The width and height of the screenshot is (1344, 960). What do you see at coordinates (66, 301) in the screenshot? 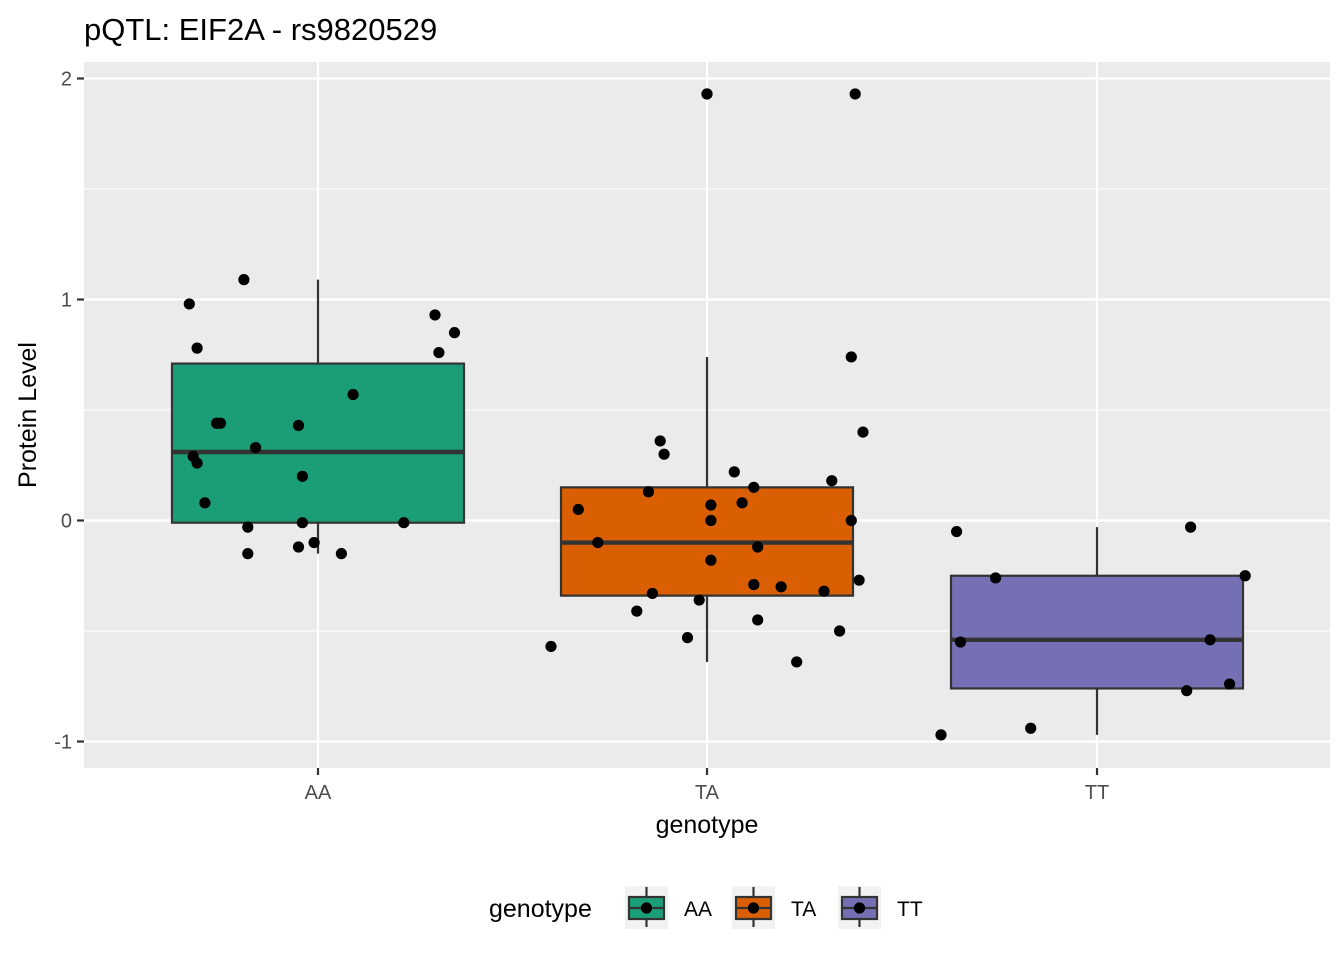
I see `y-tick-label: 1` at bounding box center [66, 301].